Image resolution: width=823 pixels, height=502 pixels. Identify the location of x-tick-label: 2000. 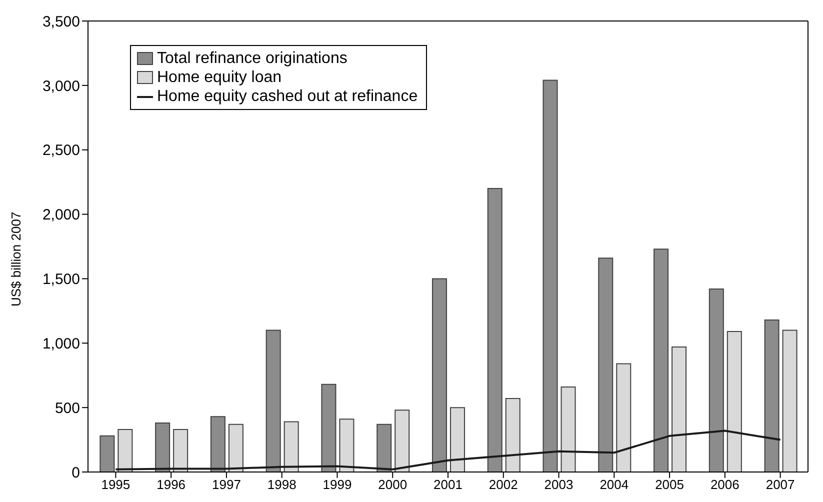
(393, 484).